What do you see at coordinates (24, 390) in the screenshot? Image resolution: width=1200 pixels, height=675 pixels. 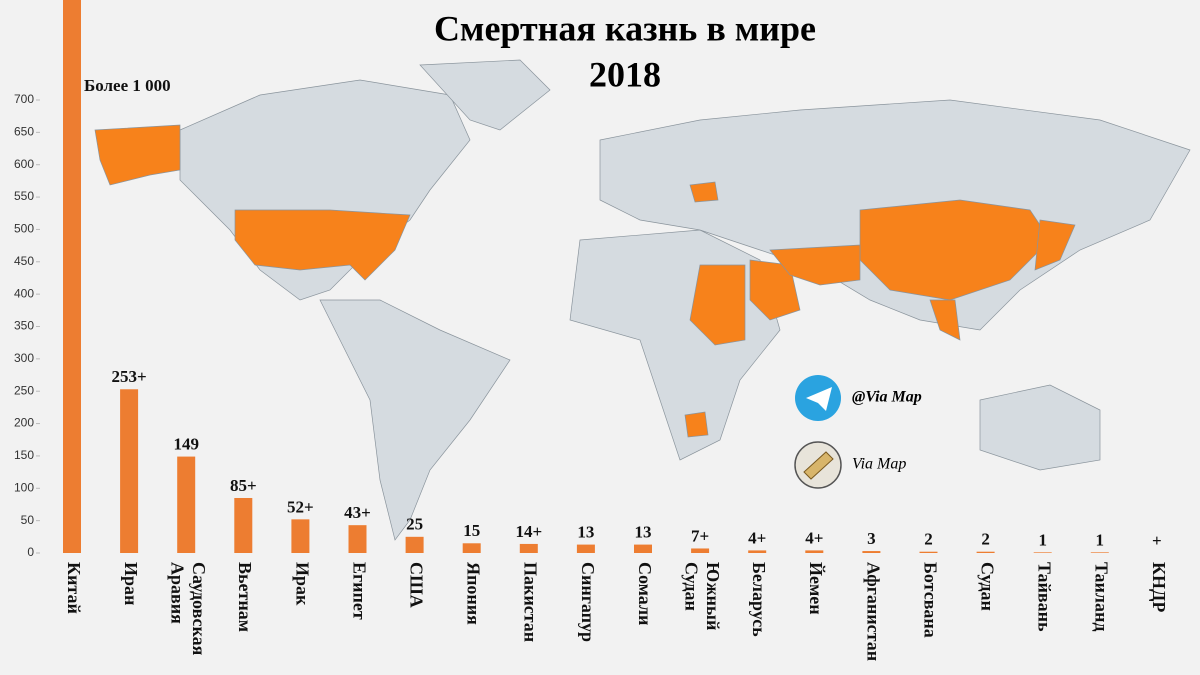 I see `y-tick-label: 250` at bounding box center [24, 390].